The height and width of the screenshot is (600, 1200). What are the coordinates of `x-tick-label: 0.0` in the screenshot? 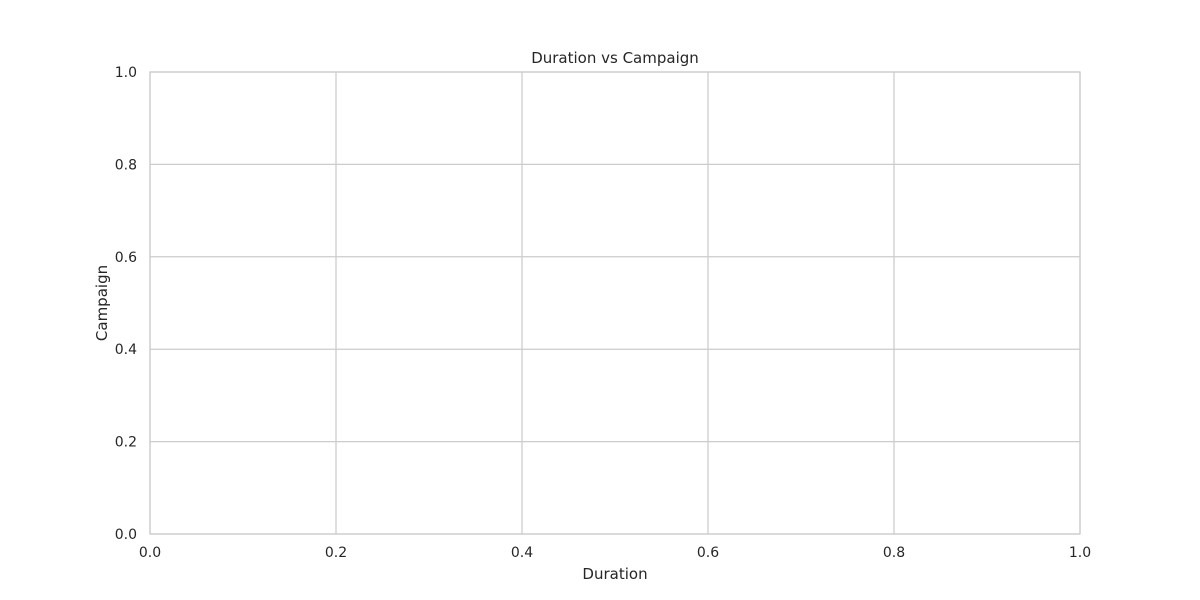 It's located at (150, 553).